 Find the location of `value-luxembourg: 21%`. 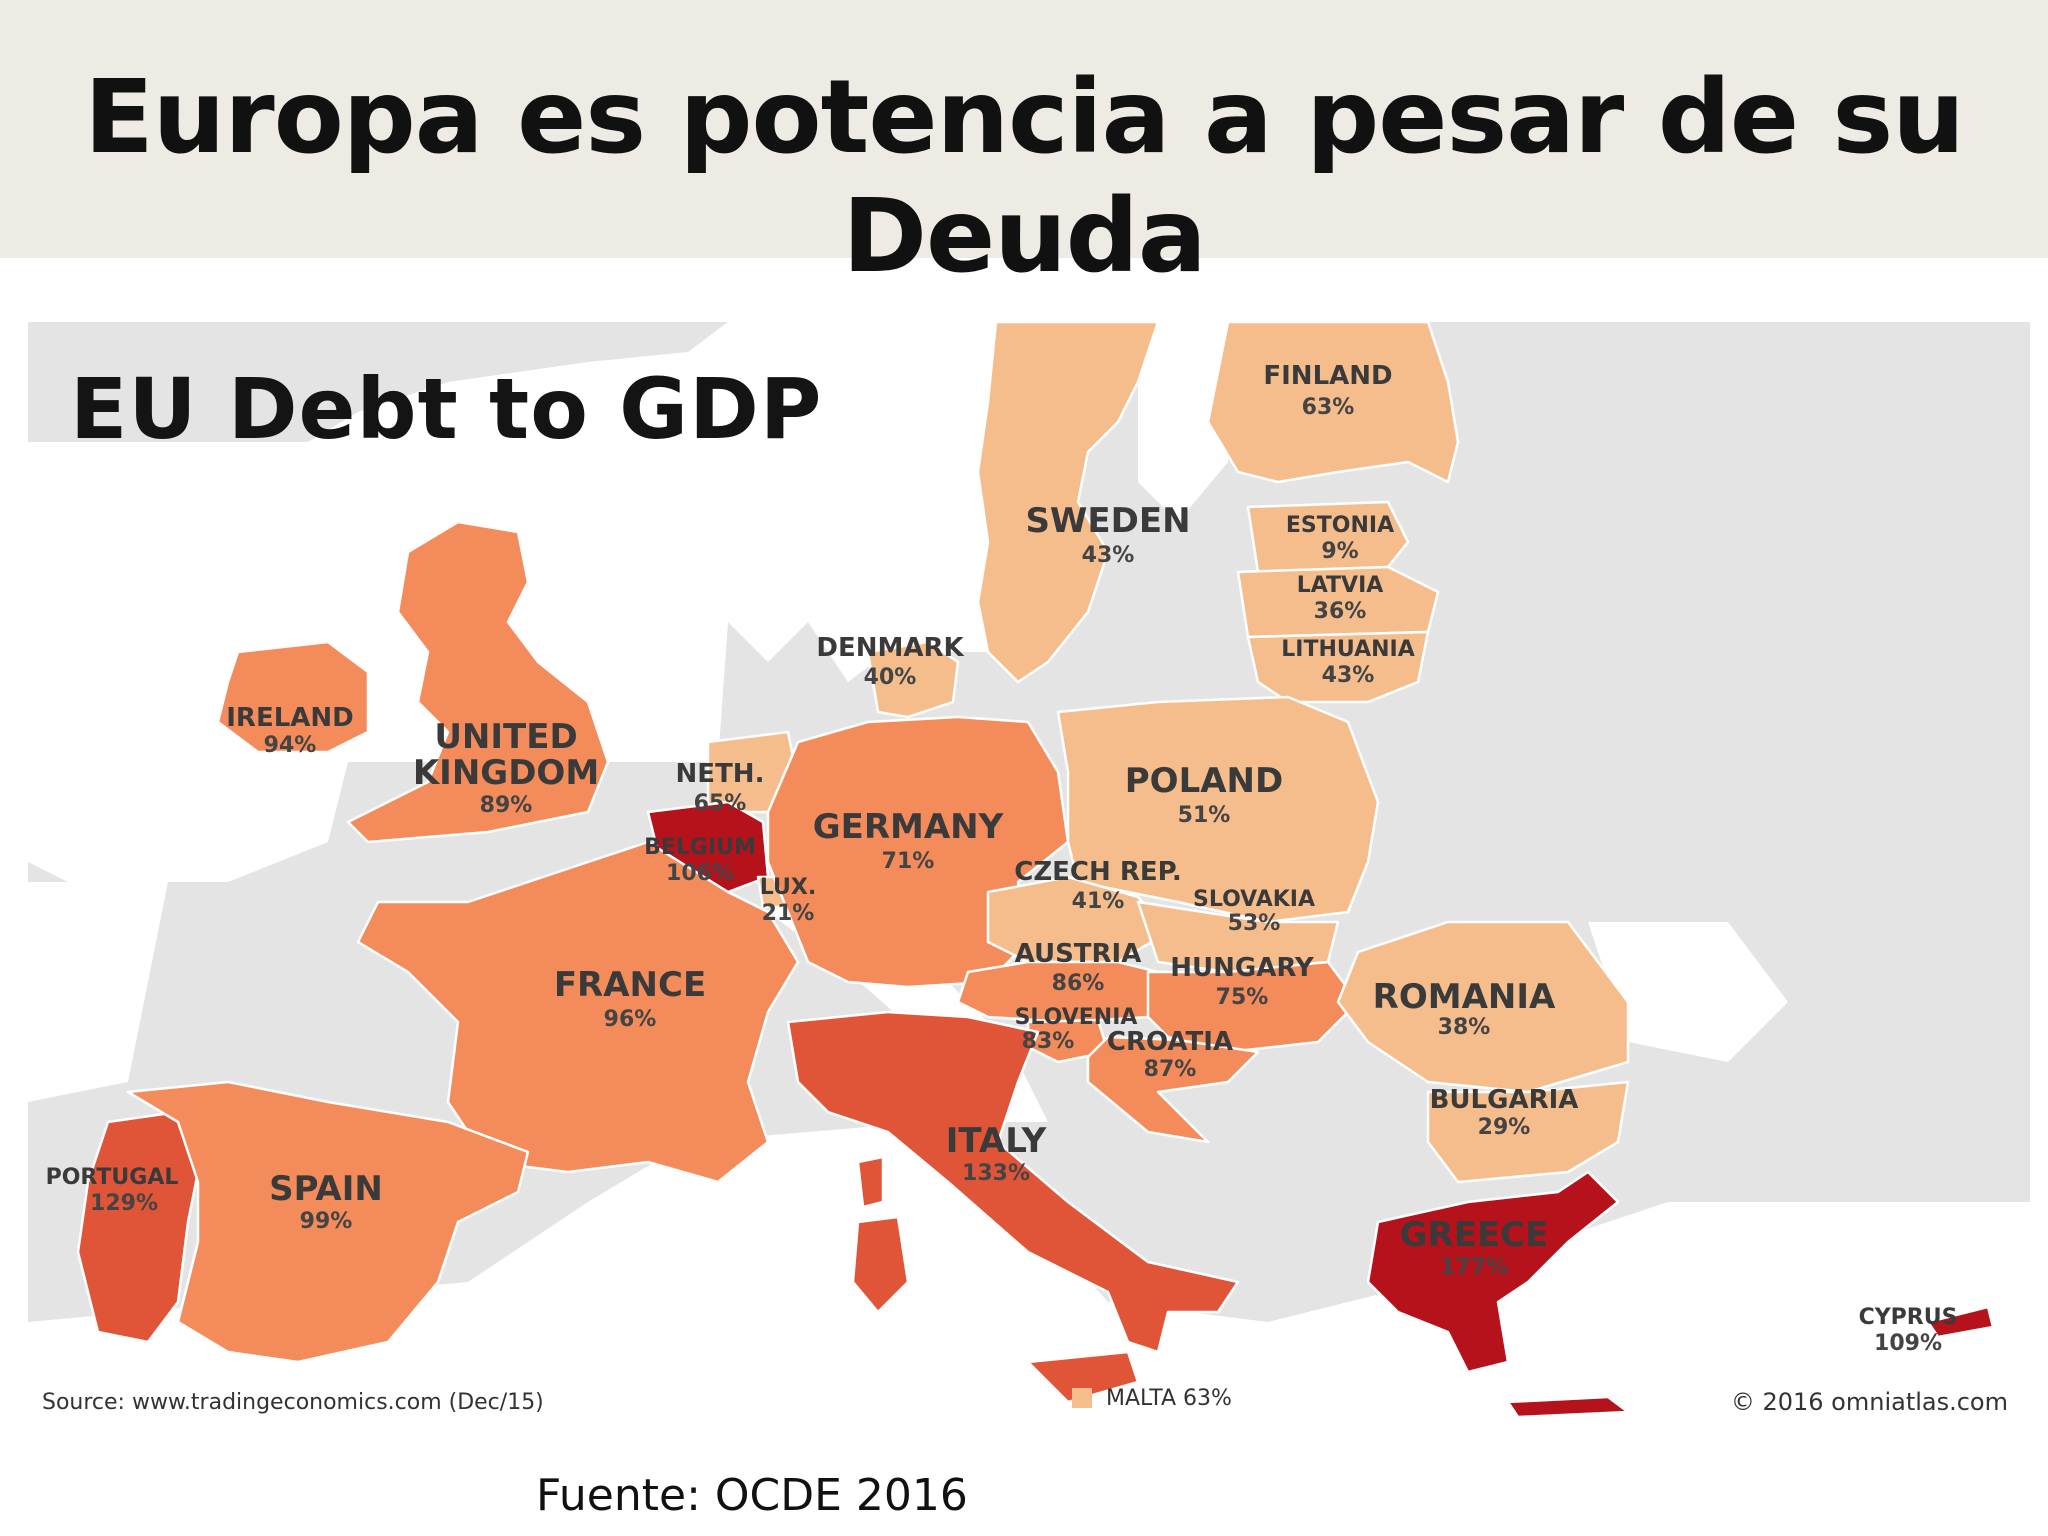

value-luxembourg: 21% is located at coordinates (788, 913).